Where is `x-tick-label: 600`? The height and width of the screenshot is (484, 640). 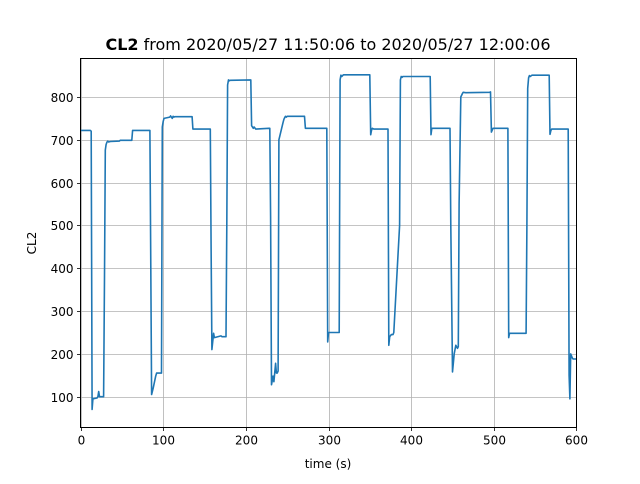 x-tick-label: 600 is located at coordinates (576, 441).